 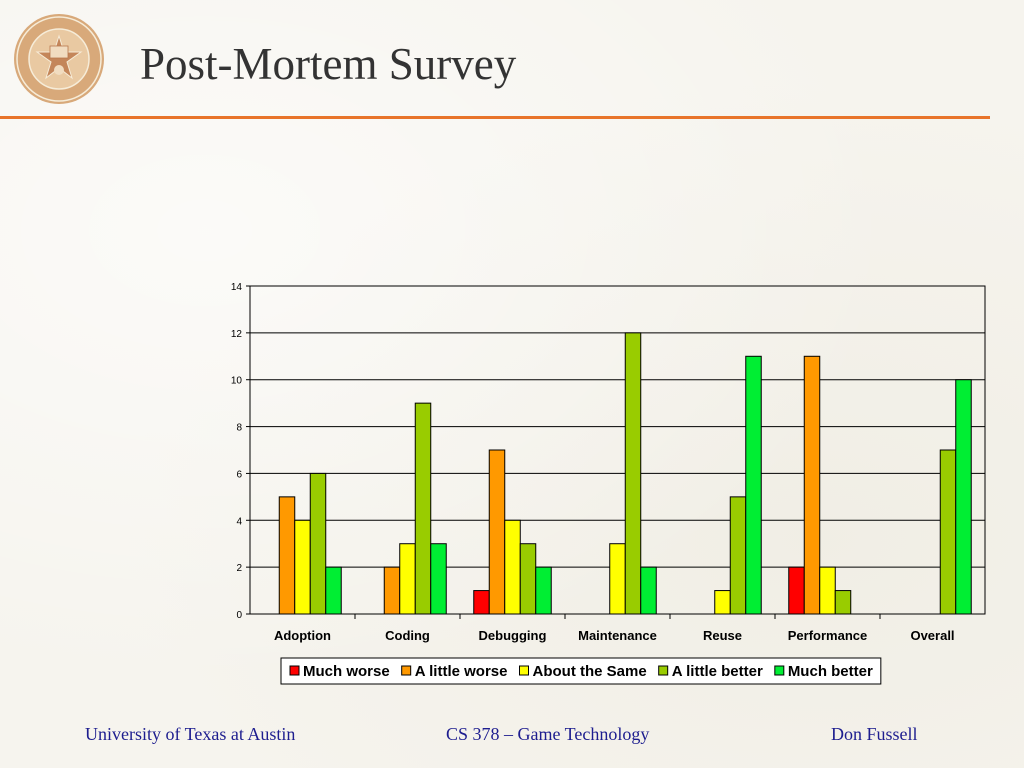 I want to click on bar-coding-a-little-worse, so click(x=392, y=590).